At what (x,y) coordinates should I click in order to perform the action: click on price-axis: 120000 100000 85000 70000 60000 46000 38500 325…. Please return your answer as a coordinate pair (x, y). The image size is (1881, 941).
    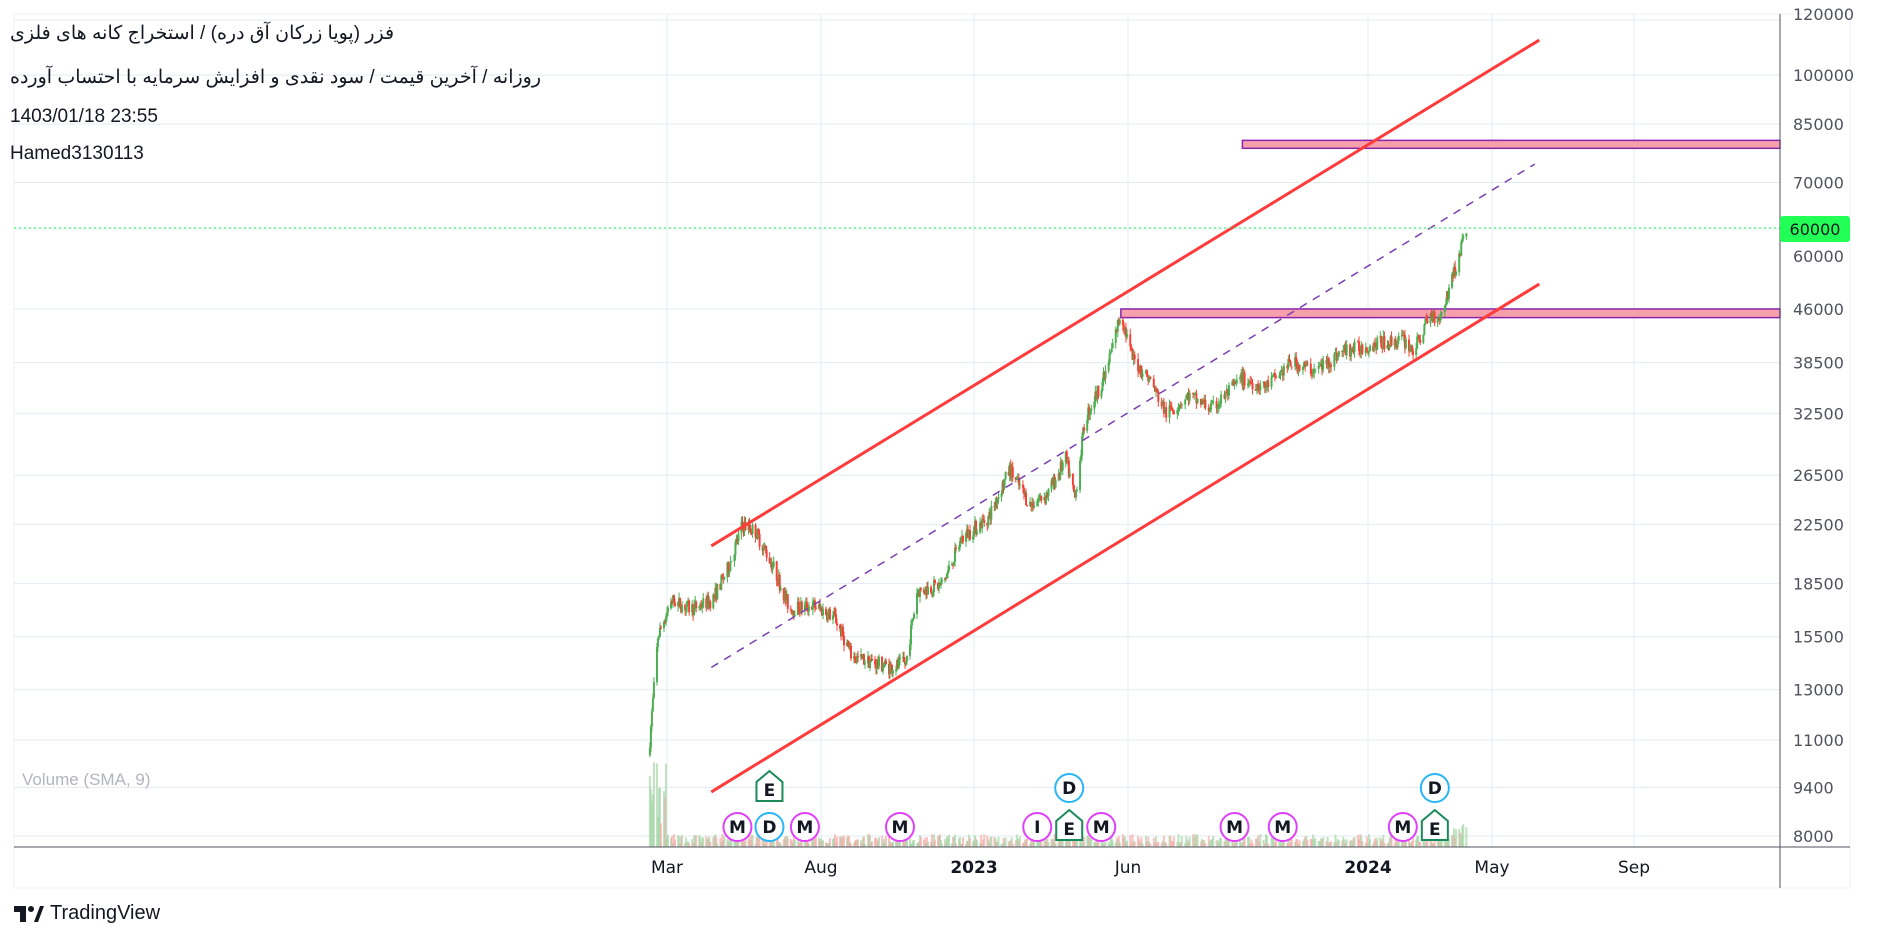
    Looking at the image, I should click on (1823, 425).